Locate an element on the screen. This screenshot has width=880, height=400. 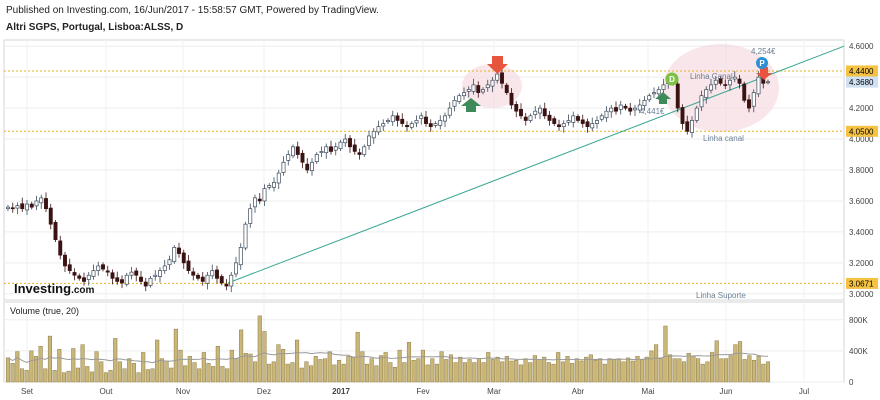
time-tick-label: Fev is located at coordinates (422, 391).